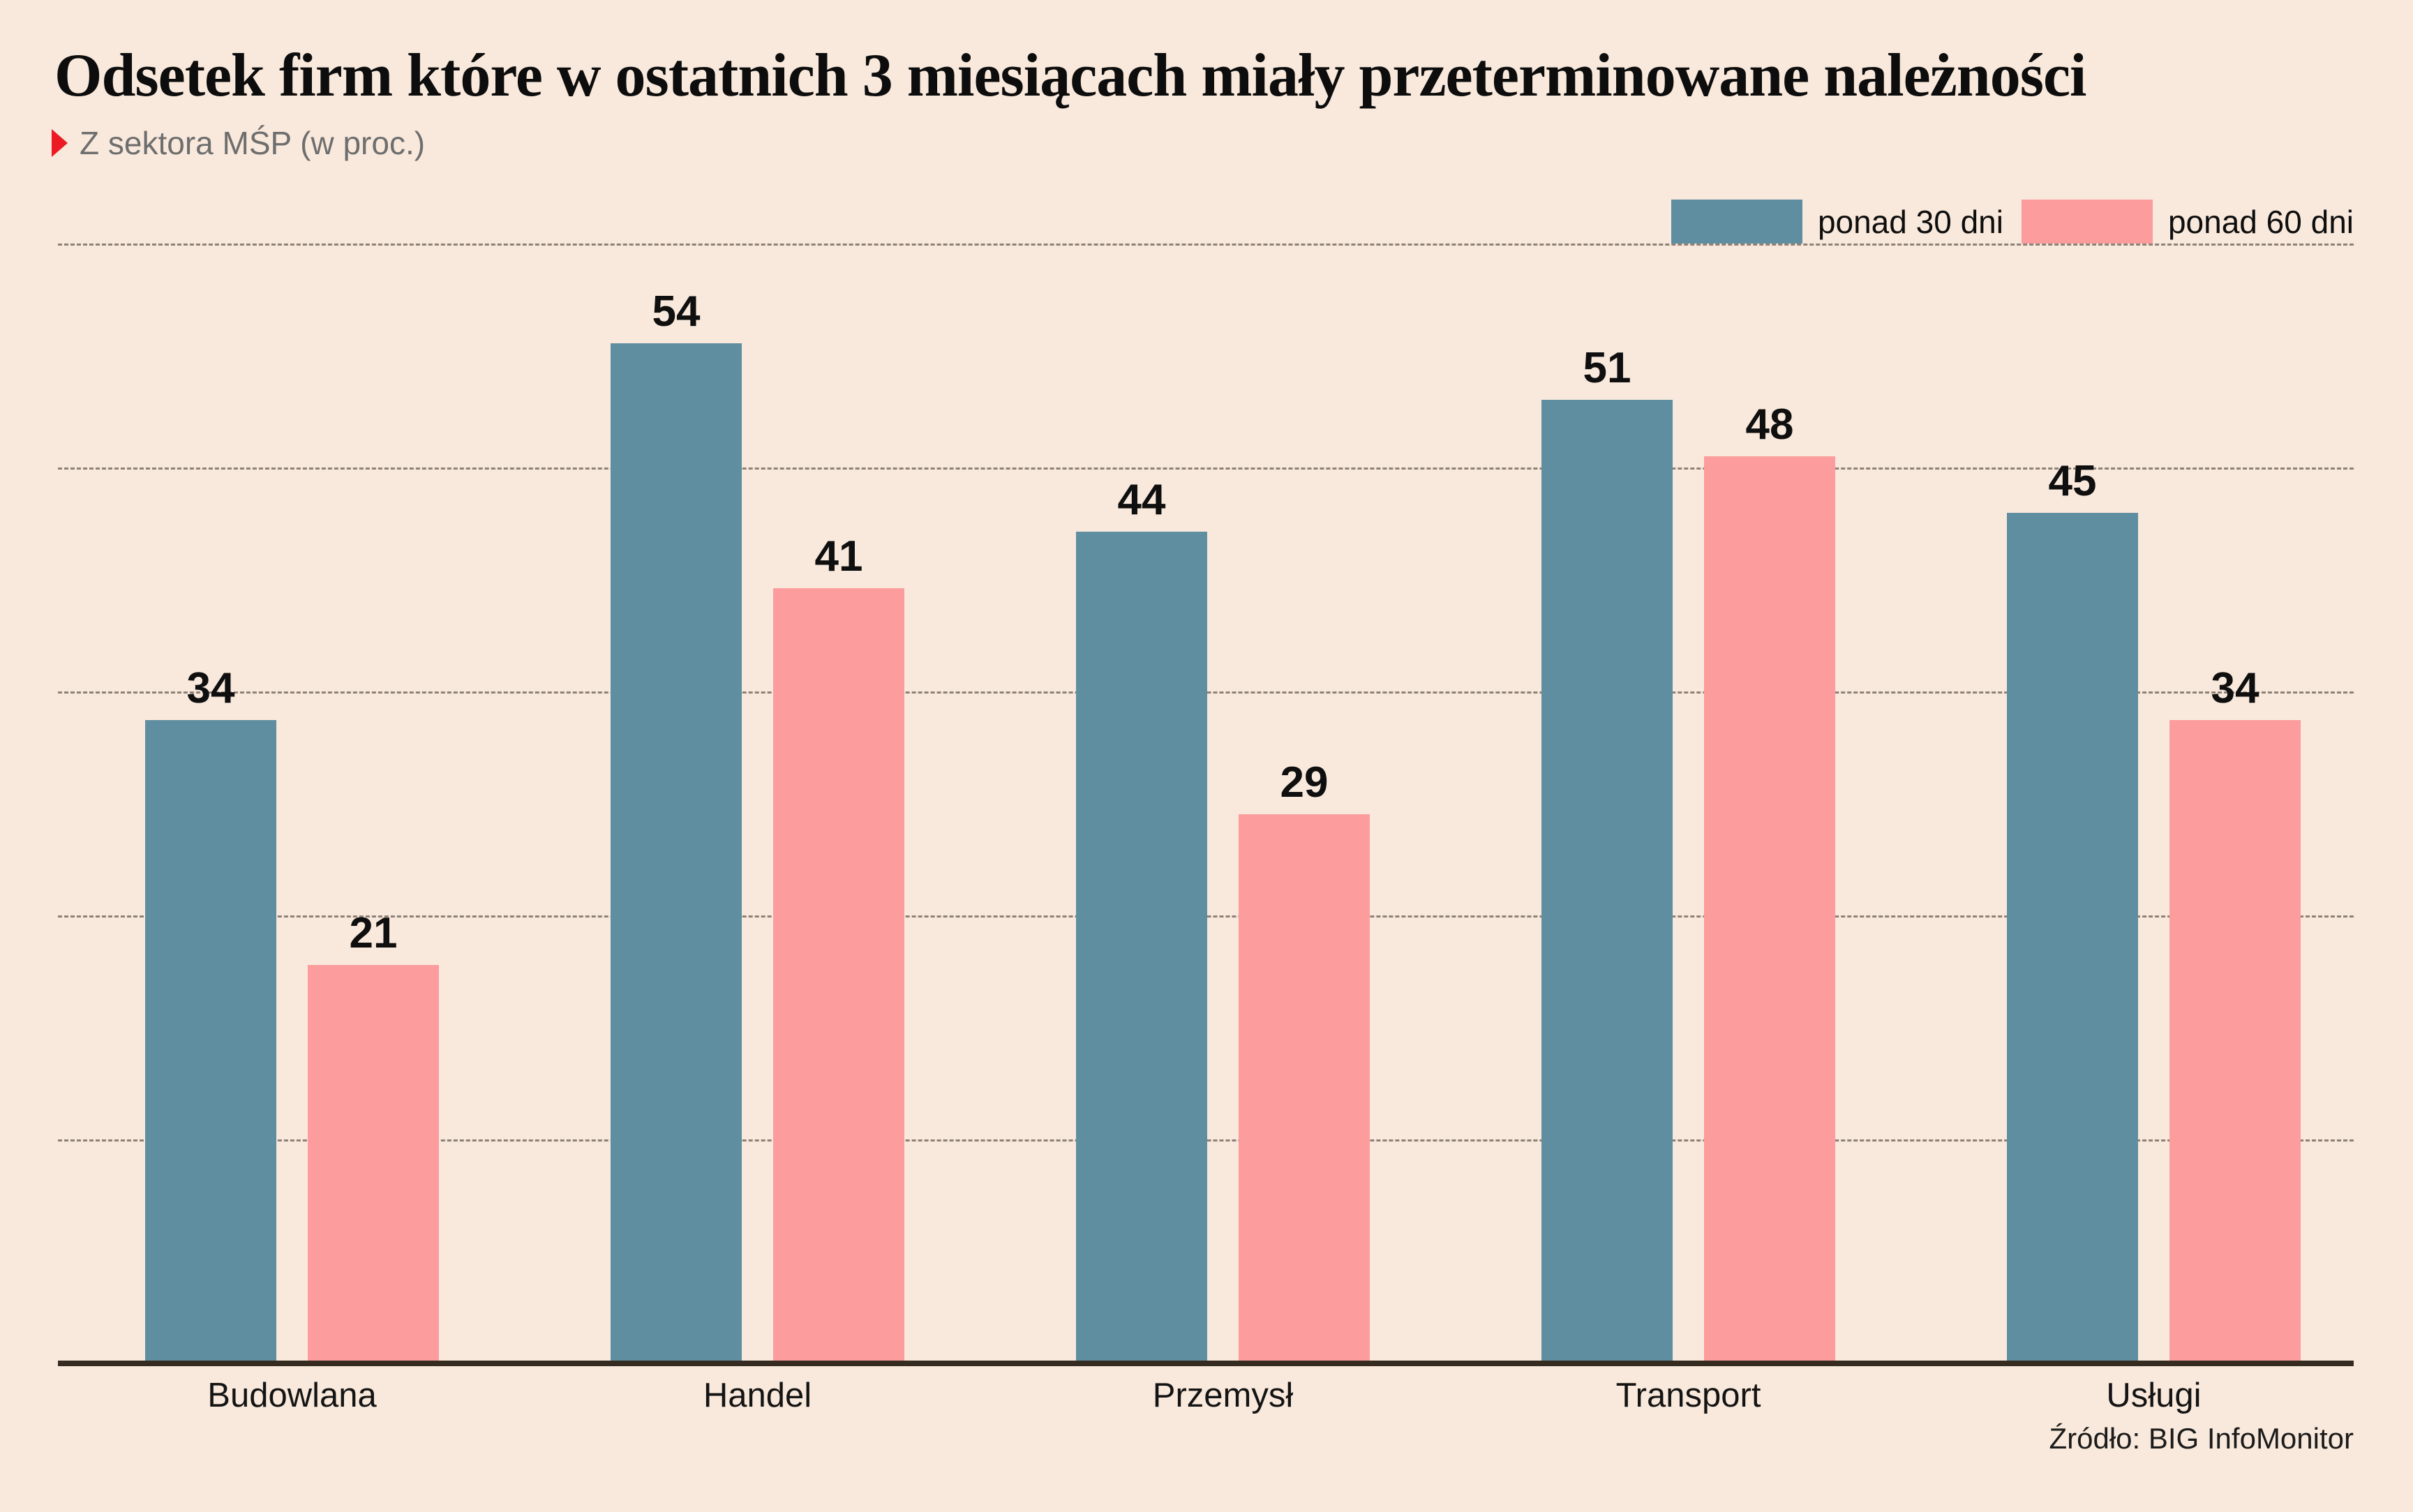 The height and width of the screenshot is (1512, 2413). Describe the element at coordinates (373, 1163) in the screenshot. I see `bar-ponad-60-dni-budowlana` at that location.